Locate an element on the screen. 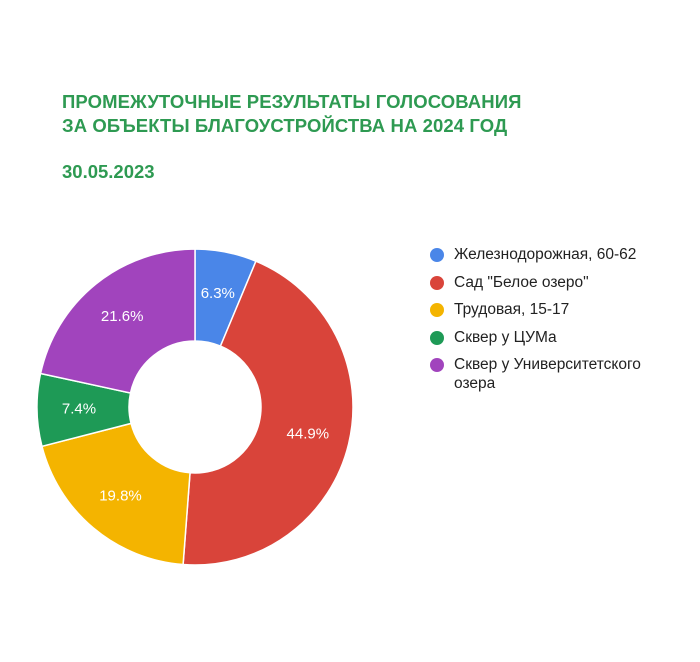  legend-item: Сквер у ЦУМа is located at coordinates (549, 337).